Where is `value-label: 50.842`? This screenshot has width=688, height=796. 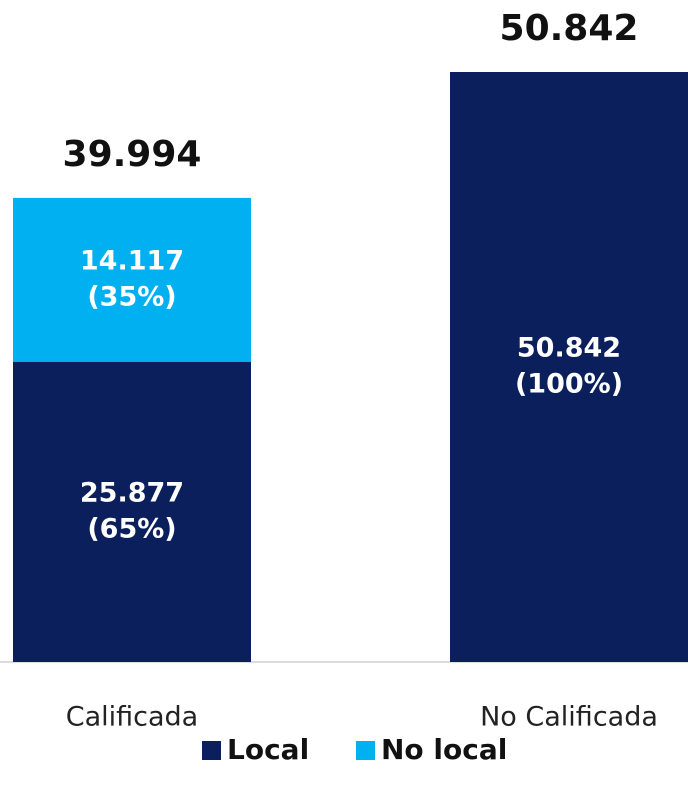
value-label: 50.842 is located at coordinates (569, 348).